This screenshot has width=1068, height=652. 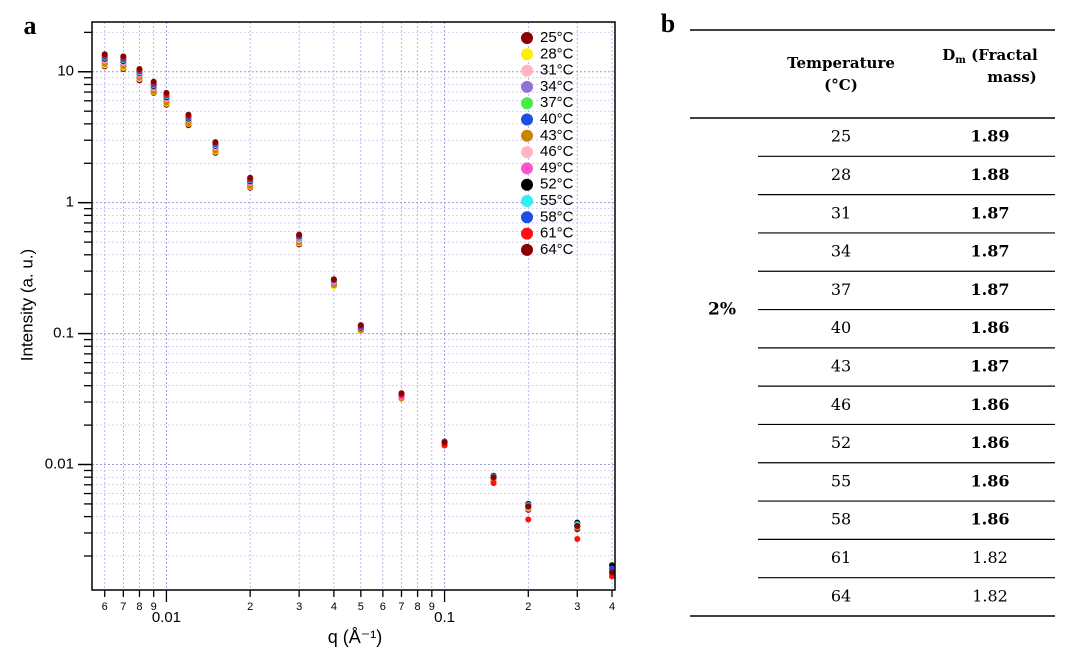 What do you see at coordinates (990, 595) in the screenshot?
I see `table-cell: 1.82` at bounding box center [990, 595].